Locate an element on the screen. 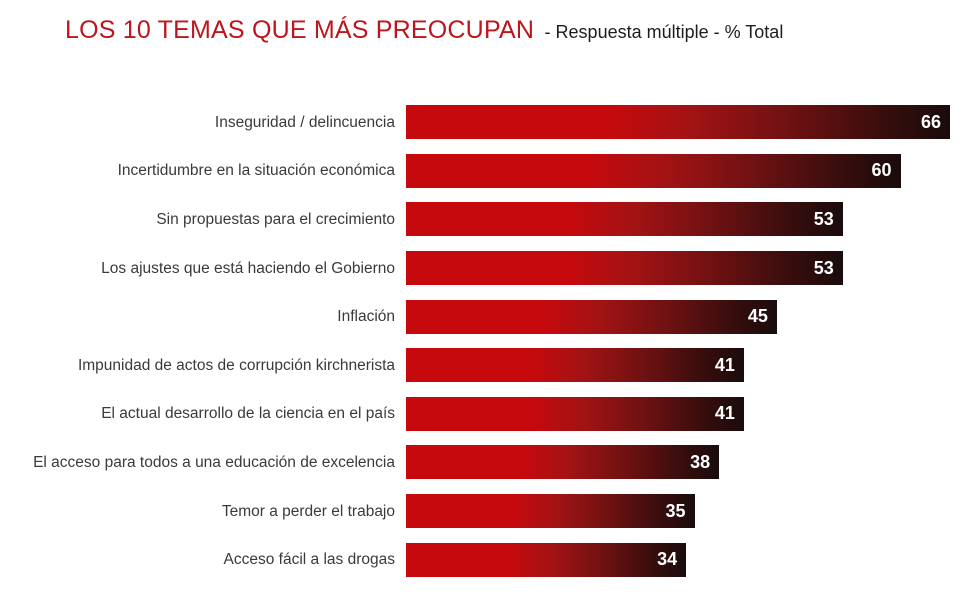  page-title: LOS 10 TEMAS QUE MÁS PREOCUPAN is located at coordinates (300, 30).